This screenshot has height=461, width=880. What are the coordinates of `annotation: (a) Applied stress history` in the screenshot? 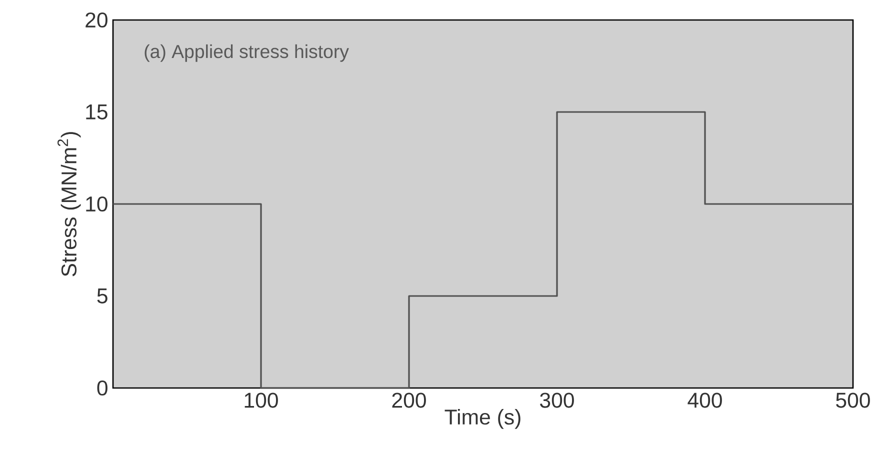 It's located at (246, 53).